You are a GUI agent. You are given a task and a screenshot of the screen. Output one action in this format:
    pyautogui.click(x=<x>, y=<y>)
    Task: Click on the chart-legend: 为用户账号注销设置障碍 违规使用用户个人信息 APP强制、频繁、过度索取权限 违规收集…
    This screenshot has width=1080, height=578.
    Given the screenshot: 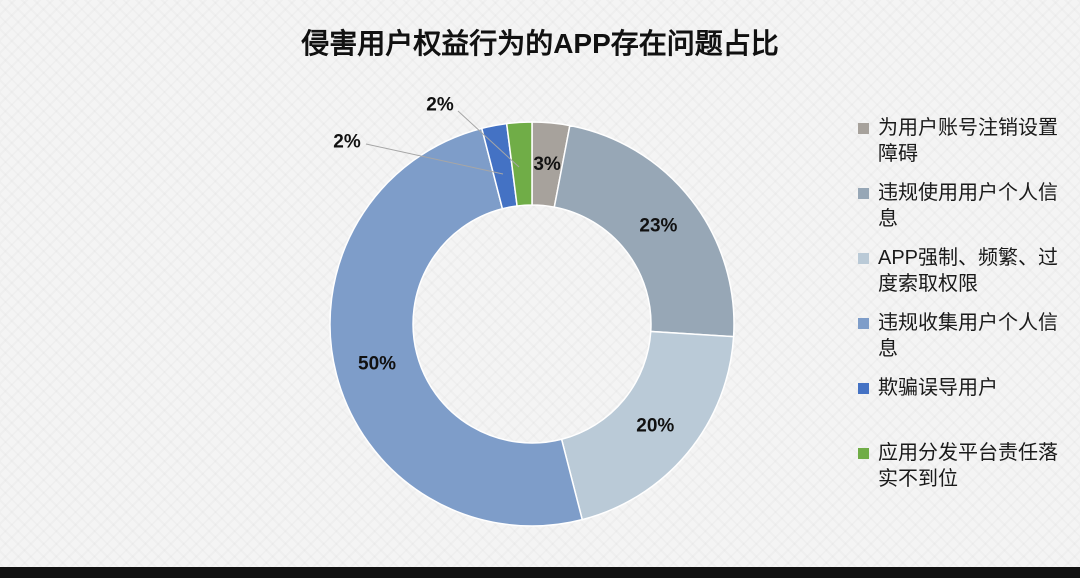 What is the action you would take?
    pyautogui.click(x=965, y=310)
    